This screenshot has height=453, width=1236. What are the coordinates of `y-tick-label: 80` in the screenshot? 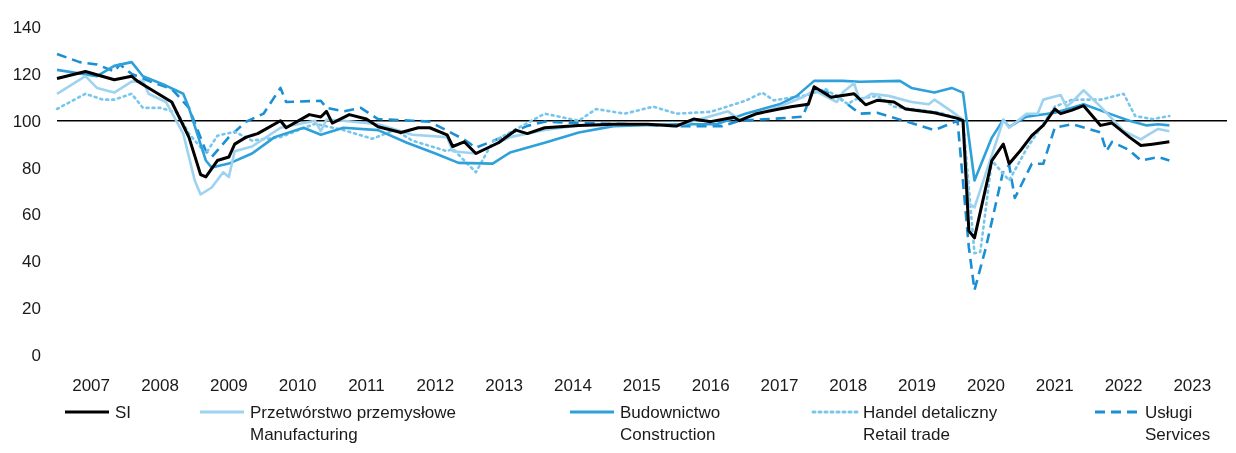 It's located at (31, 168).